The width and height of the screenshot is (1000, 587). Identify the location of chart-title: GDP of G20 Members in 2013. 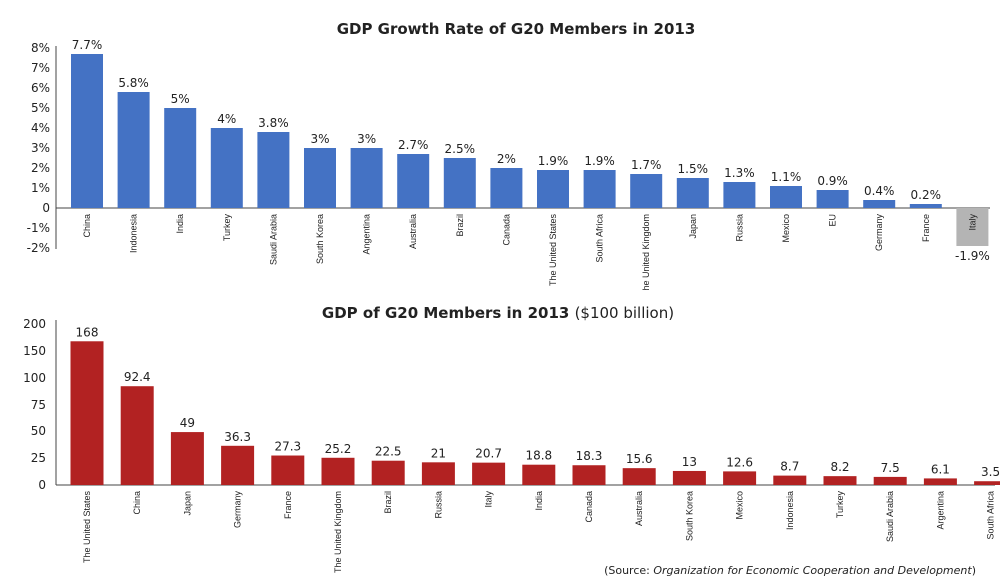
(448, 313).